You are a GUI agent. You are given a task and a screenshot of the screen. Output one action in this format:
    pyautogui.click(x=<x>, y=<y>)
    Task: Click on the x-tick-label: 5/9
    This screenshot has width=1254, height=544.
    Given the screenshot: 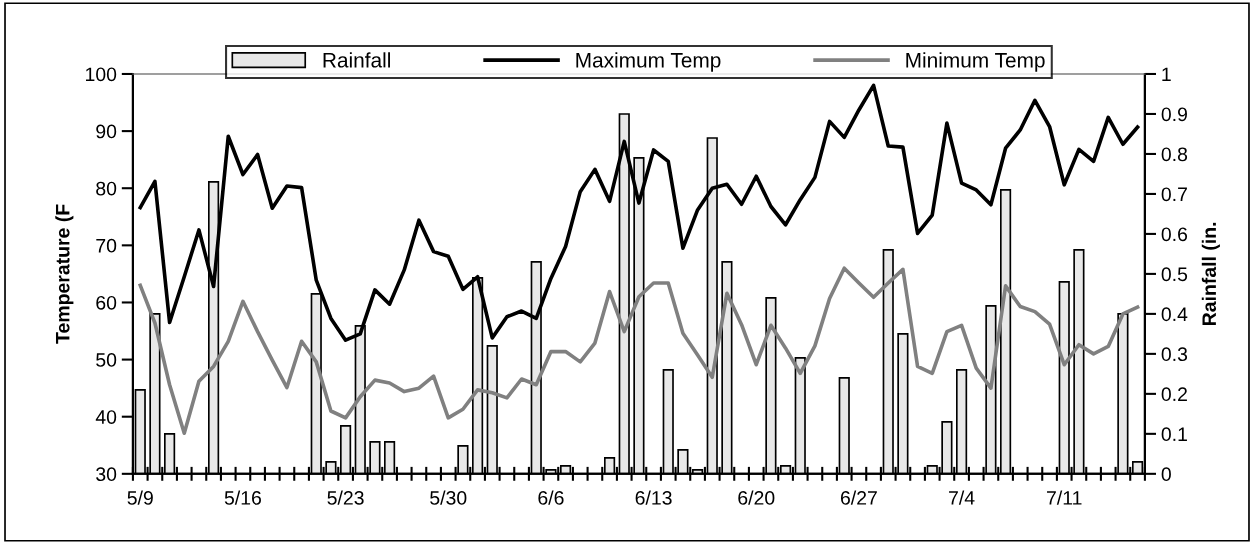 What is the action you would take?
    pyautogui.click(x=140, y=497)
    